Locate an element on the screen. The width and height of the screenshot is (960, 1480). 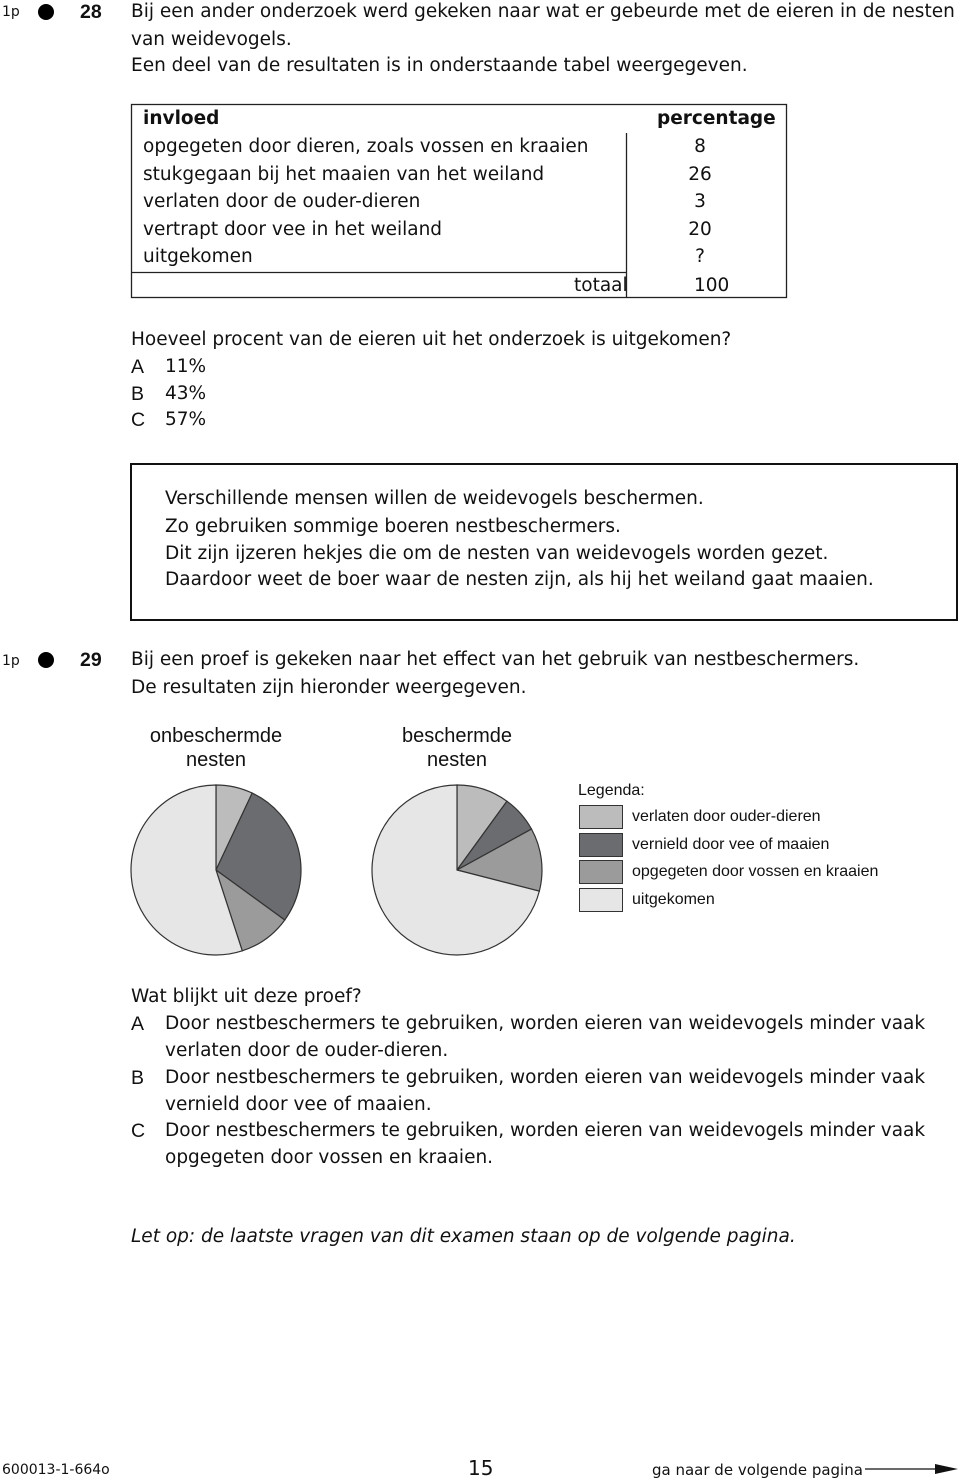
table-cell: verlaten door de ouder-dieren is located at coordinates (282, 202).